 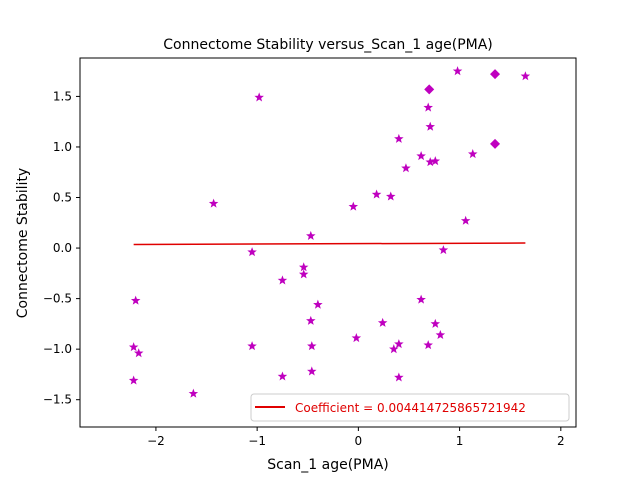 What do you see at coordinates (561, 441) in the screenshot?
I see `x-tick-label: 2` at bounding box center [561, 441].